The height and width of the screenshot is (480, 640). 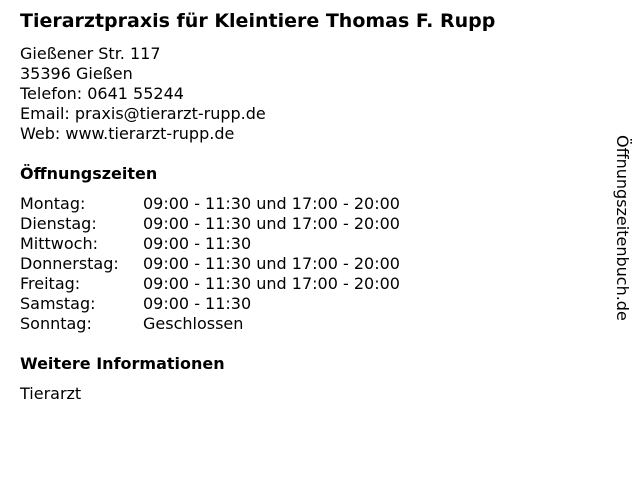 What do you see at coordinates (76, 73) in the screenshot?
I see `city: 35396 Gießen` at bounding box center [76, 73].